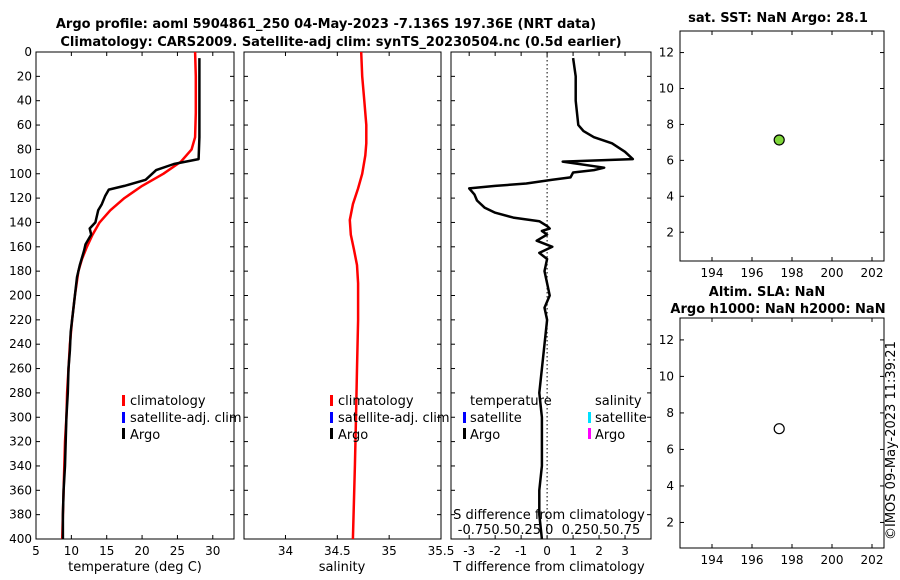 This screenshot has height=580, width=900. What do you see at coordinates (20, 174) in the screenshot?
I see `y-tick-label: 100` at bounding box center [20, 174].